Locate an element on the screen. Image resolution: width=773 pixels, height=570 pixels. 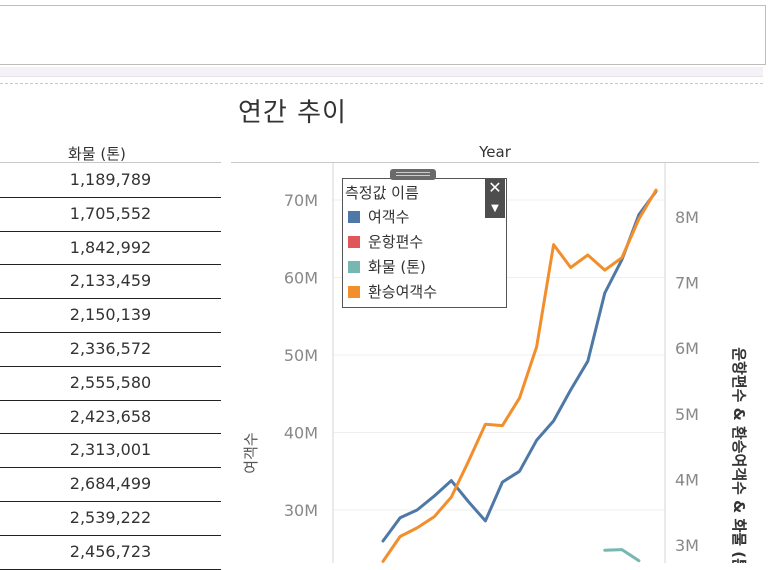
table-row: 2,336,572 is located at coordinates (110, 350).